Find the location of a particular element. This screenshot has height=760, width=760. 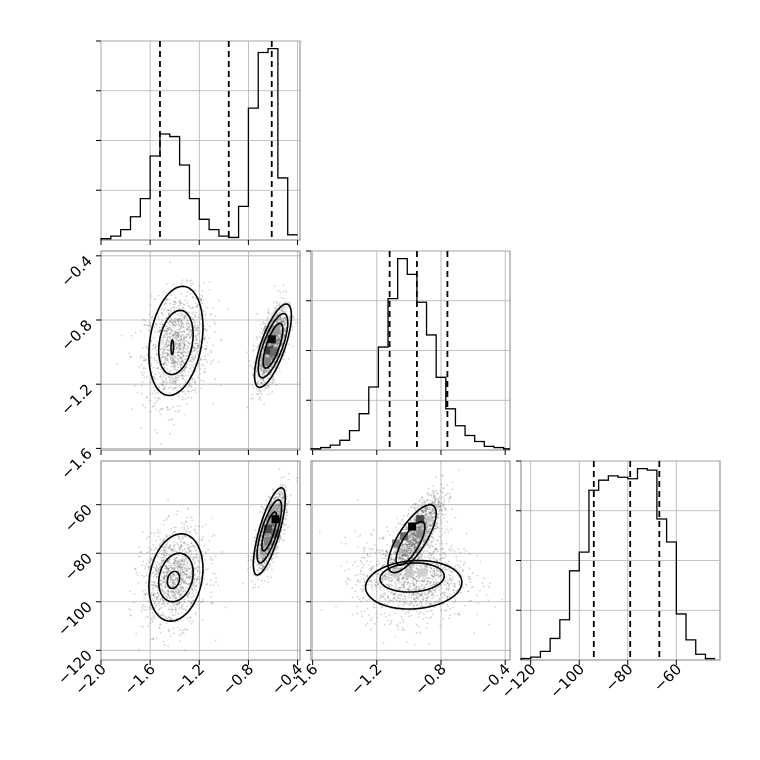

grid-horizontal is located at coordinates (200, 352).